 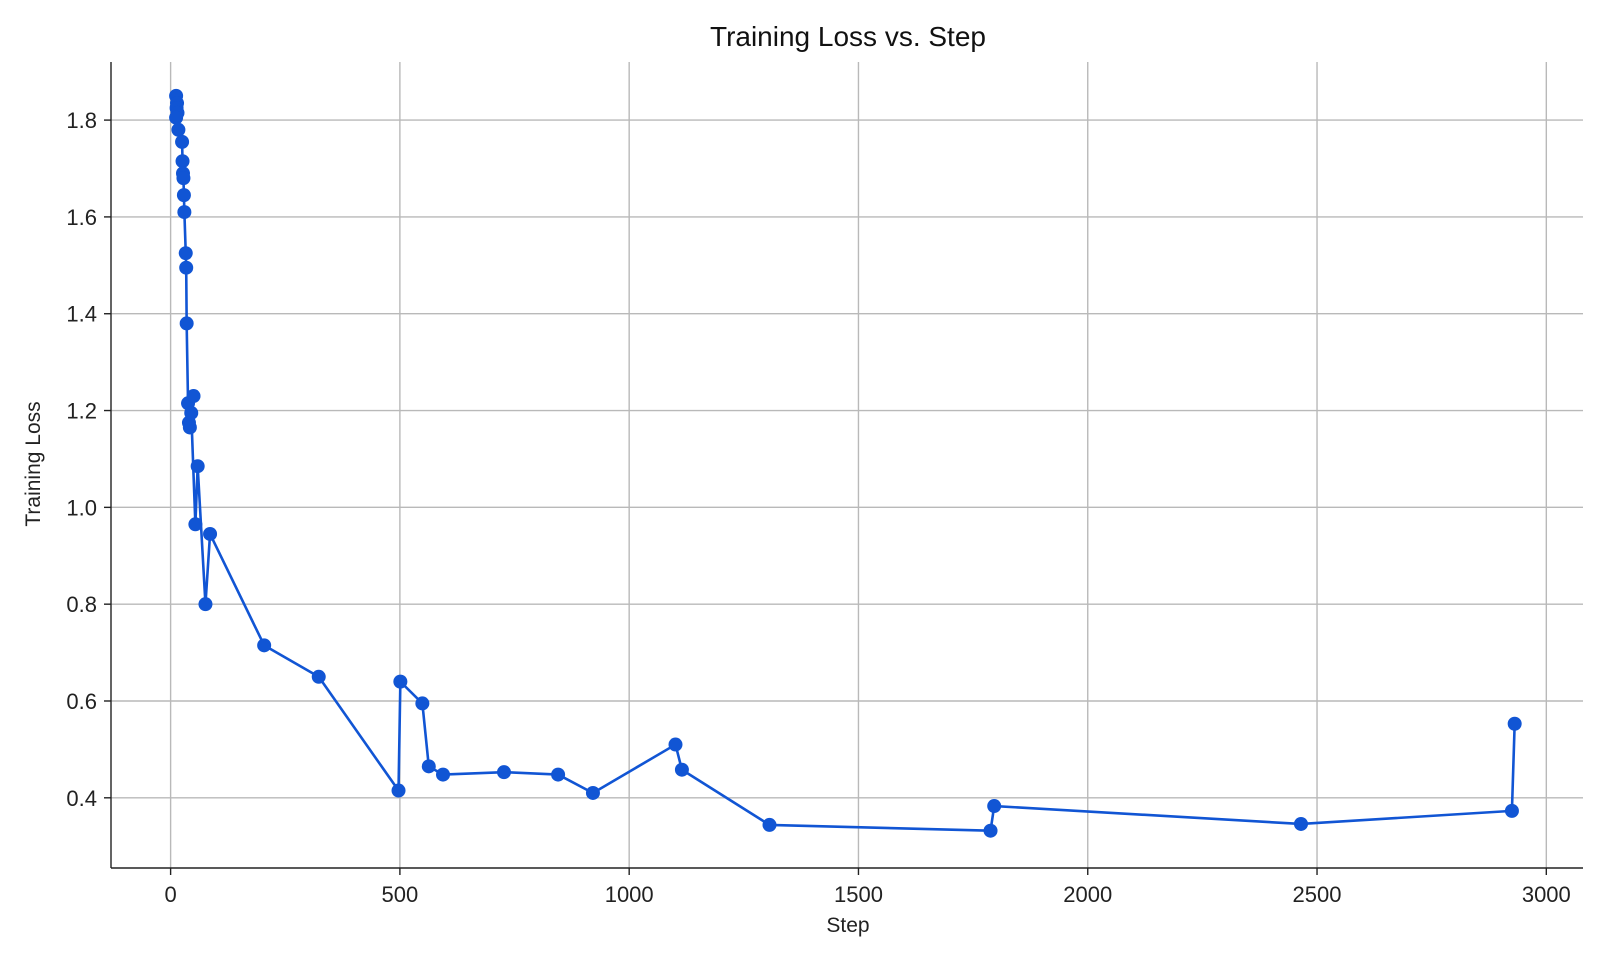 What do you see at coordinates (81, 314) in the screenshot?
I see `y-tick-label-5: 1.4` at bounding box center [81, 314].